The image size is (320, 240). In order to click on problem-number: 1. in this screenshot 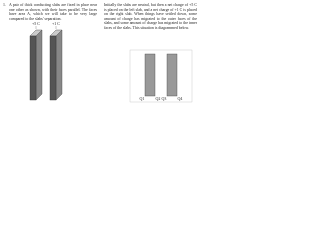, I will do `click(4, 5)`.